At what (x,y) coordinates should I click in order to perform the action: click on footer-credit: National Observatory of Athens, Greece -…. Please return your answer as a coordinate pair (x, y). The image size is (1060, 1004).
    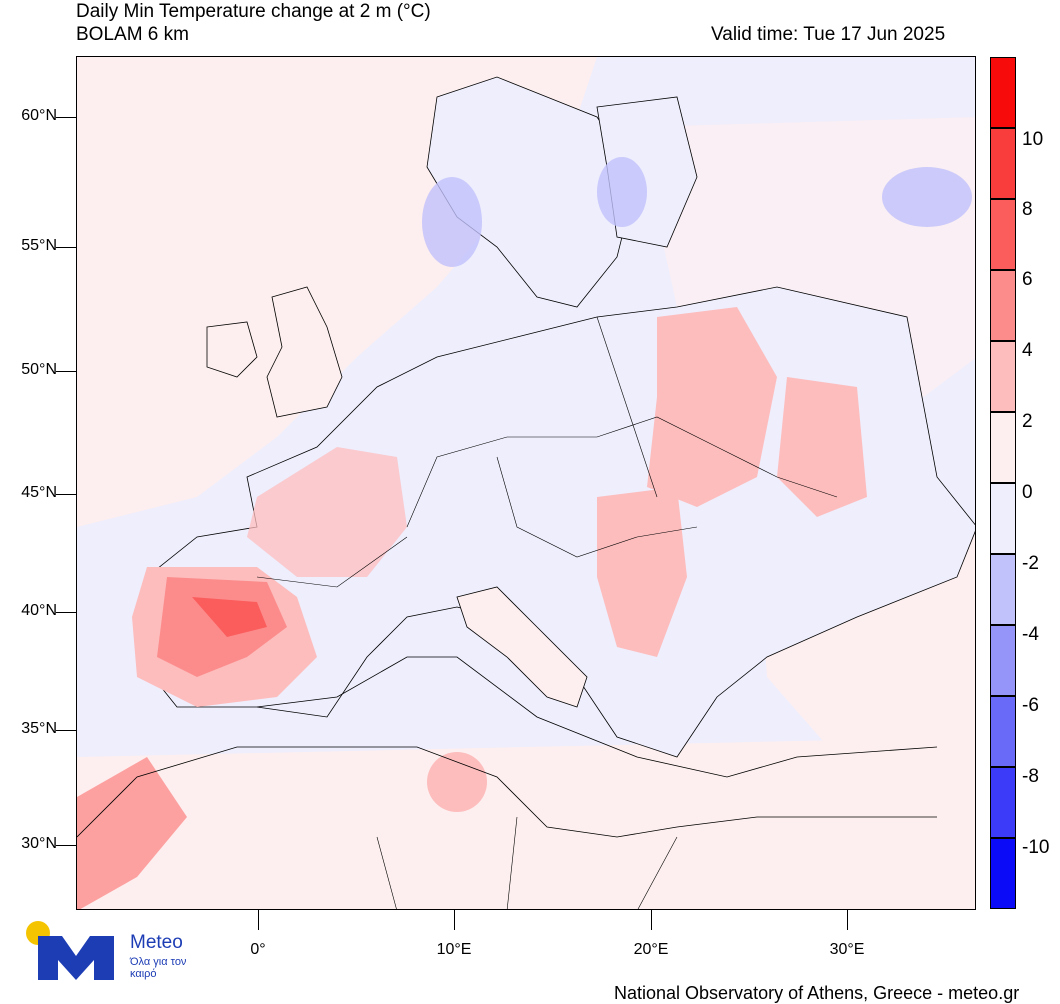
    Looking at the image, I should click on (817, 993).